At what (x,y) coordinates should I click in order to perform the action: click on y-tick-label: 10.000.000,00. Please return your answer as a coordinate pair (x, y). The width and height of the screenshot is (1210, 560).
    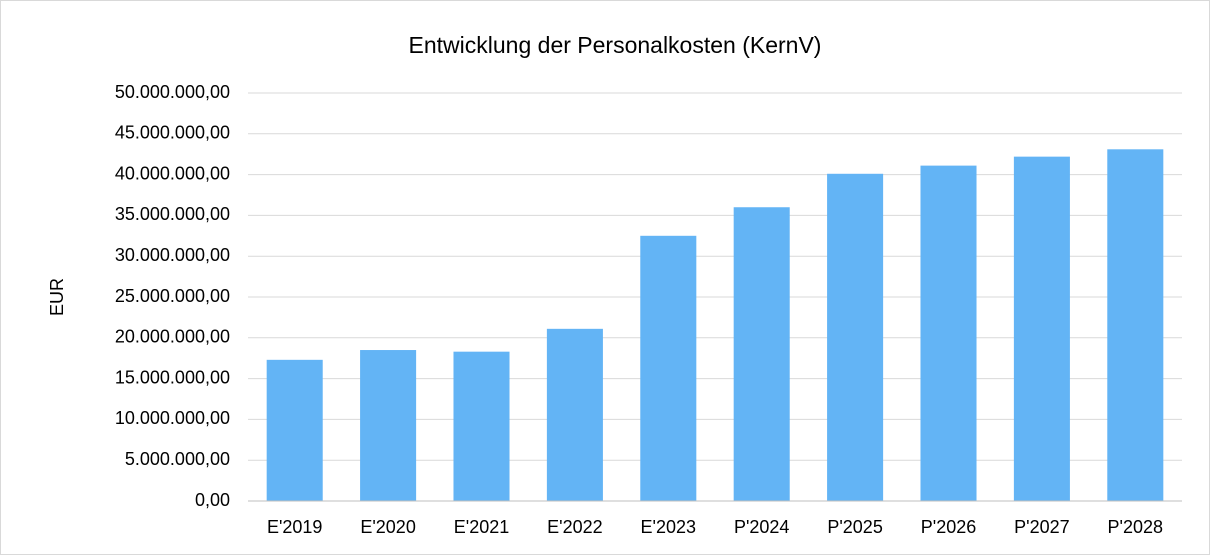
    Looking at the image, I should click on (172, 418).